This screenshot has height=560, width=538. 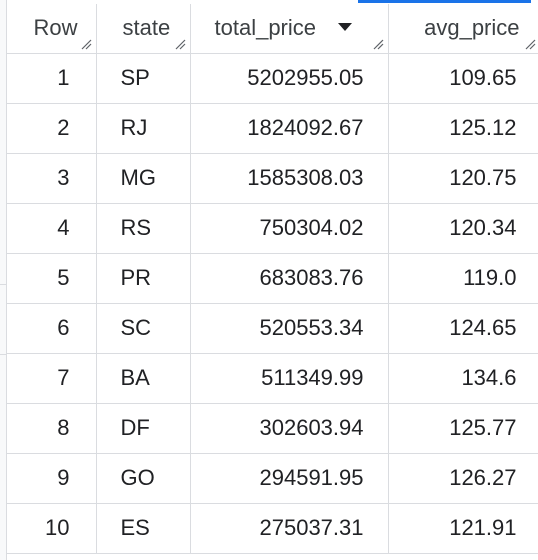 I want to click on row-number-cell: 4, so click(x=51, y=228).